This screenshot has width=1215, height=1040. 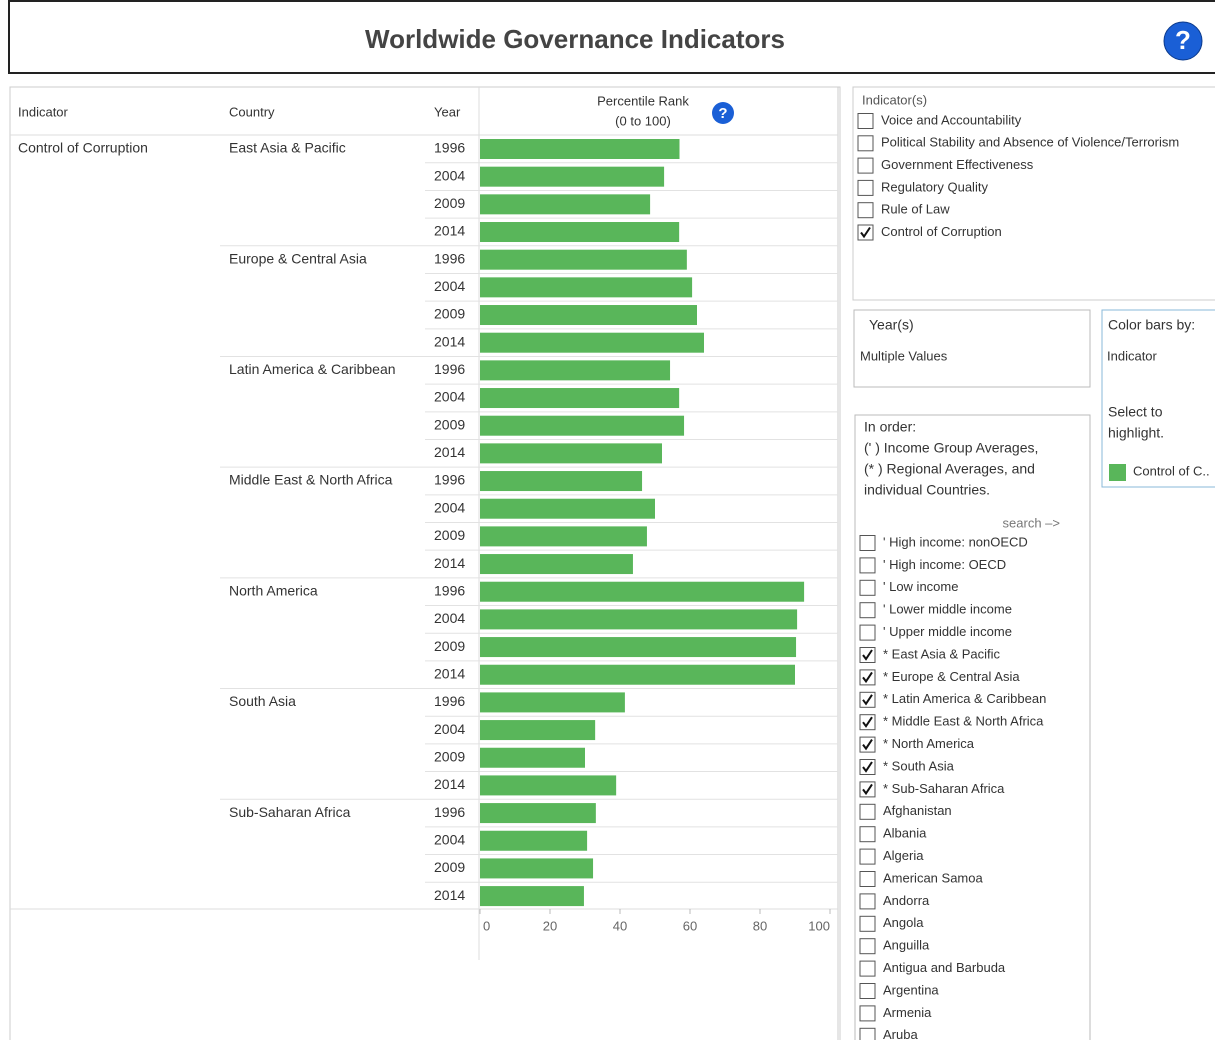 I want to click on legend-field: Indicator, so click(x=1132, y=355).